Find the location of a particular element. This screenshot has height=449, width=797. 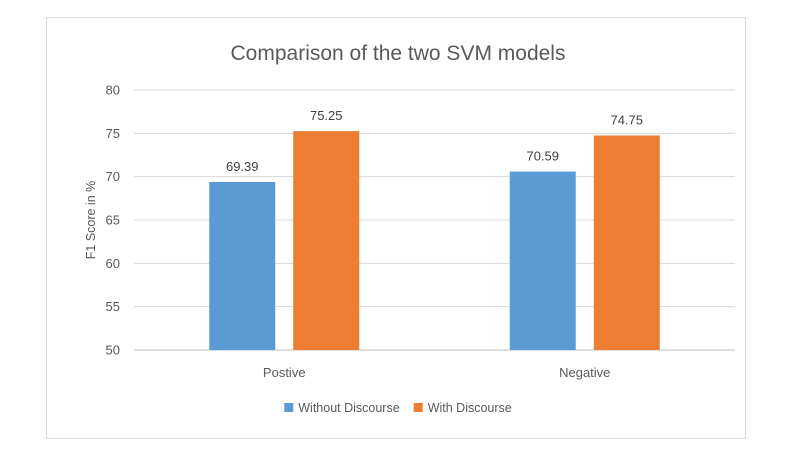

legend-item: With Discourse is located at coordinates (462, 408).